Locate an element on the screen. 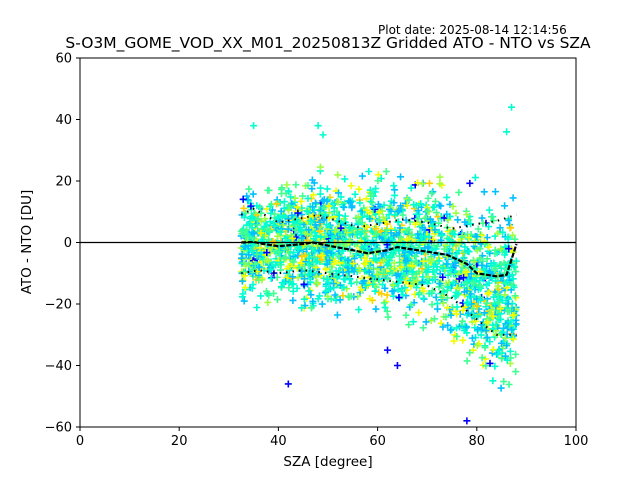 The height and width of the screenshot is (480, 640). y-tick-label: −40 is located at coordinates (58, 366).